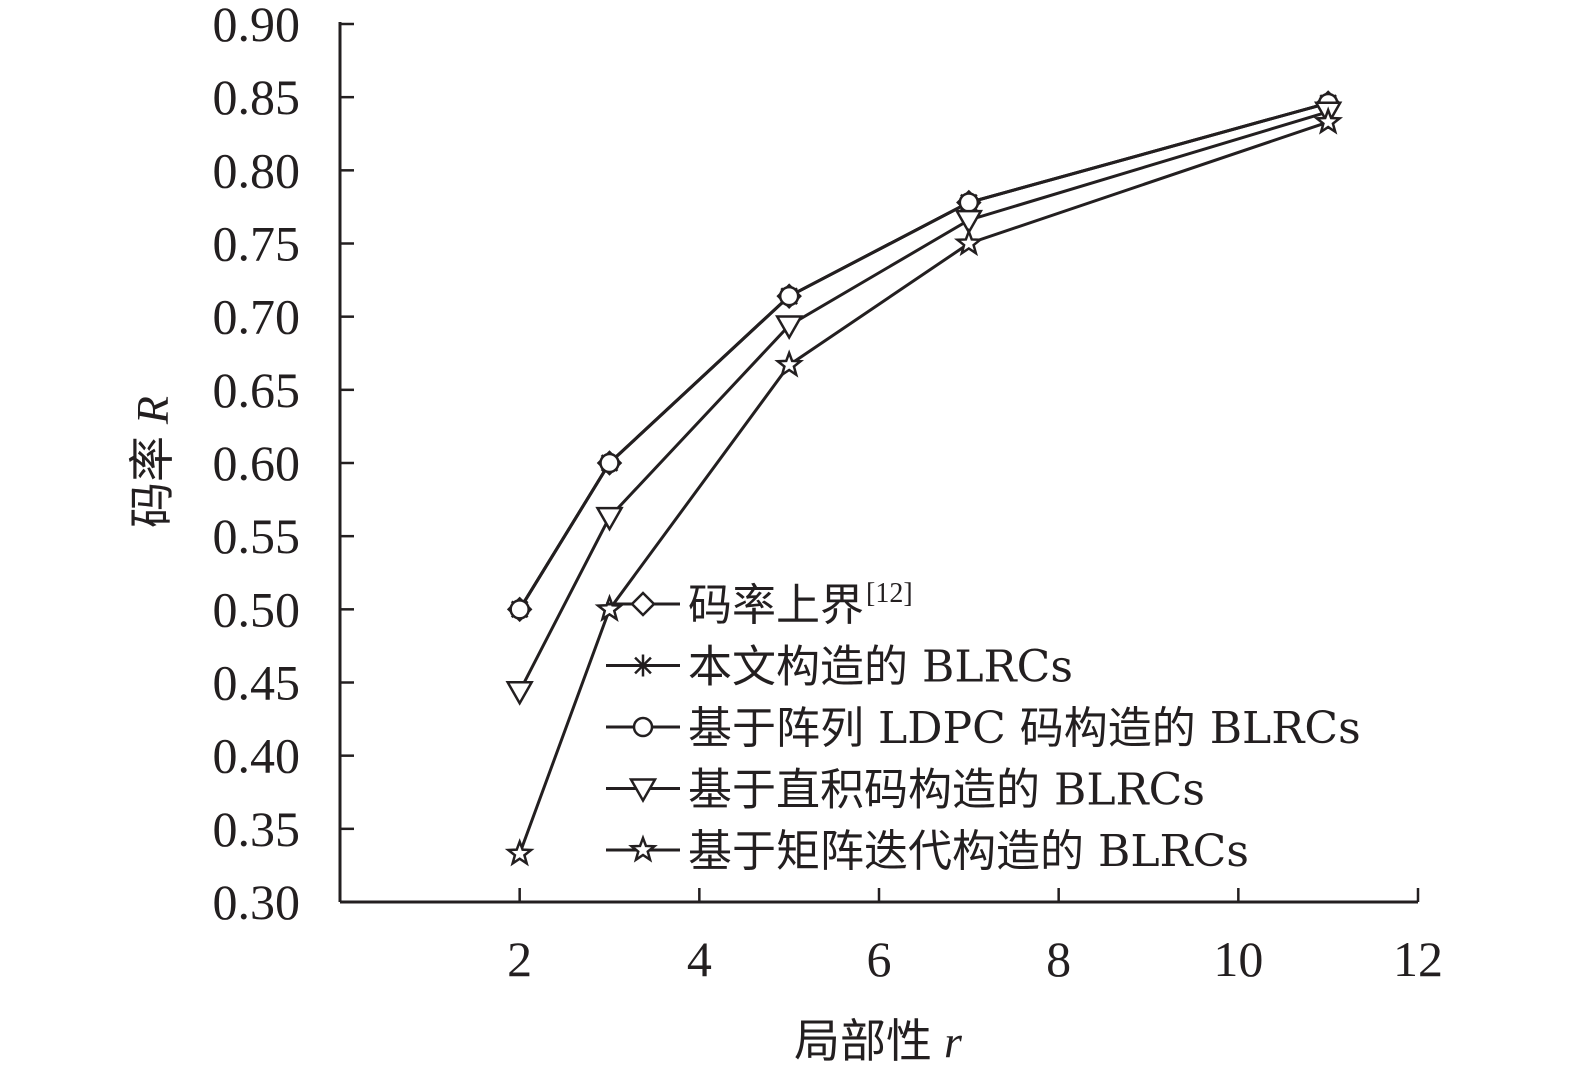  What do you see at coordinates (257, 317) in the screenshot?
I see `y-tick-label: 0.70` at bounding box center [257, 317].